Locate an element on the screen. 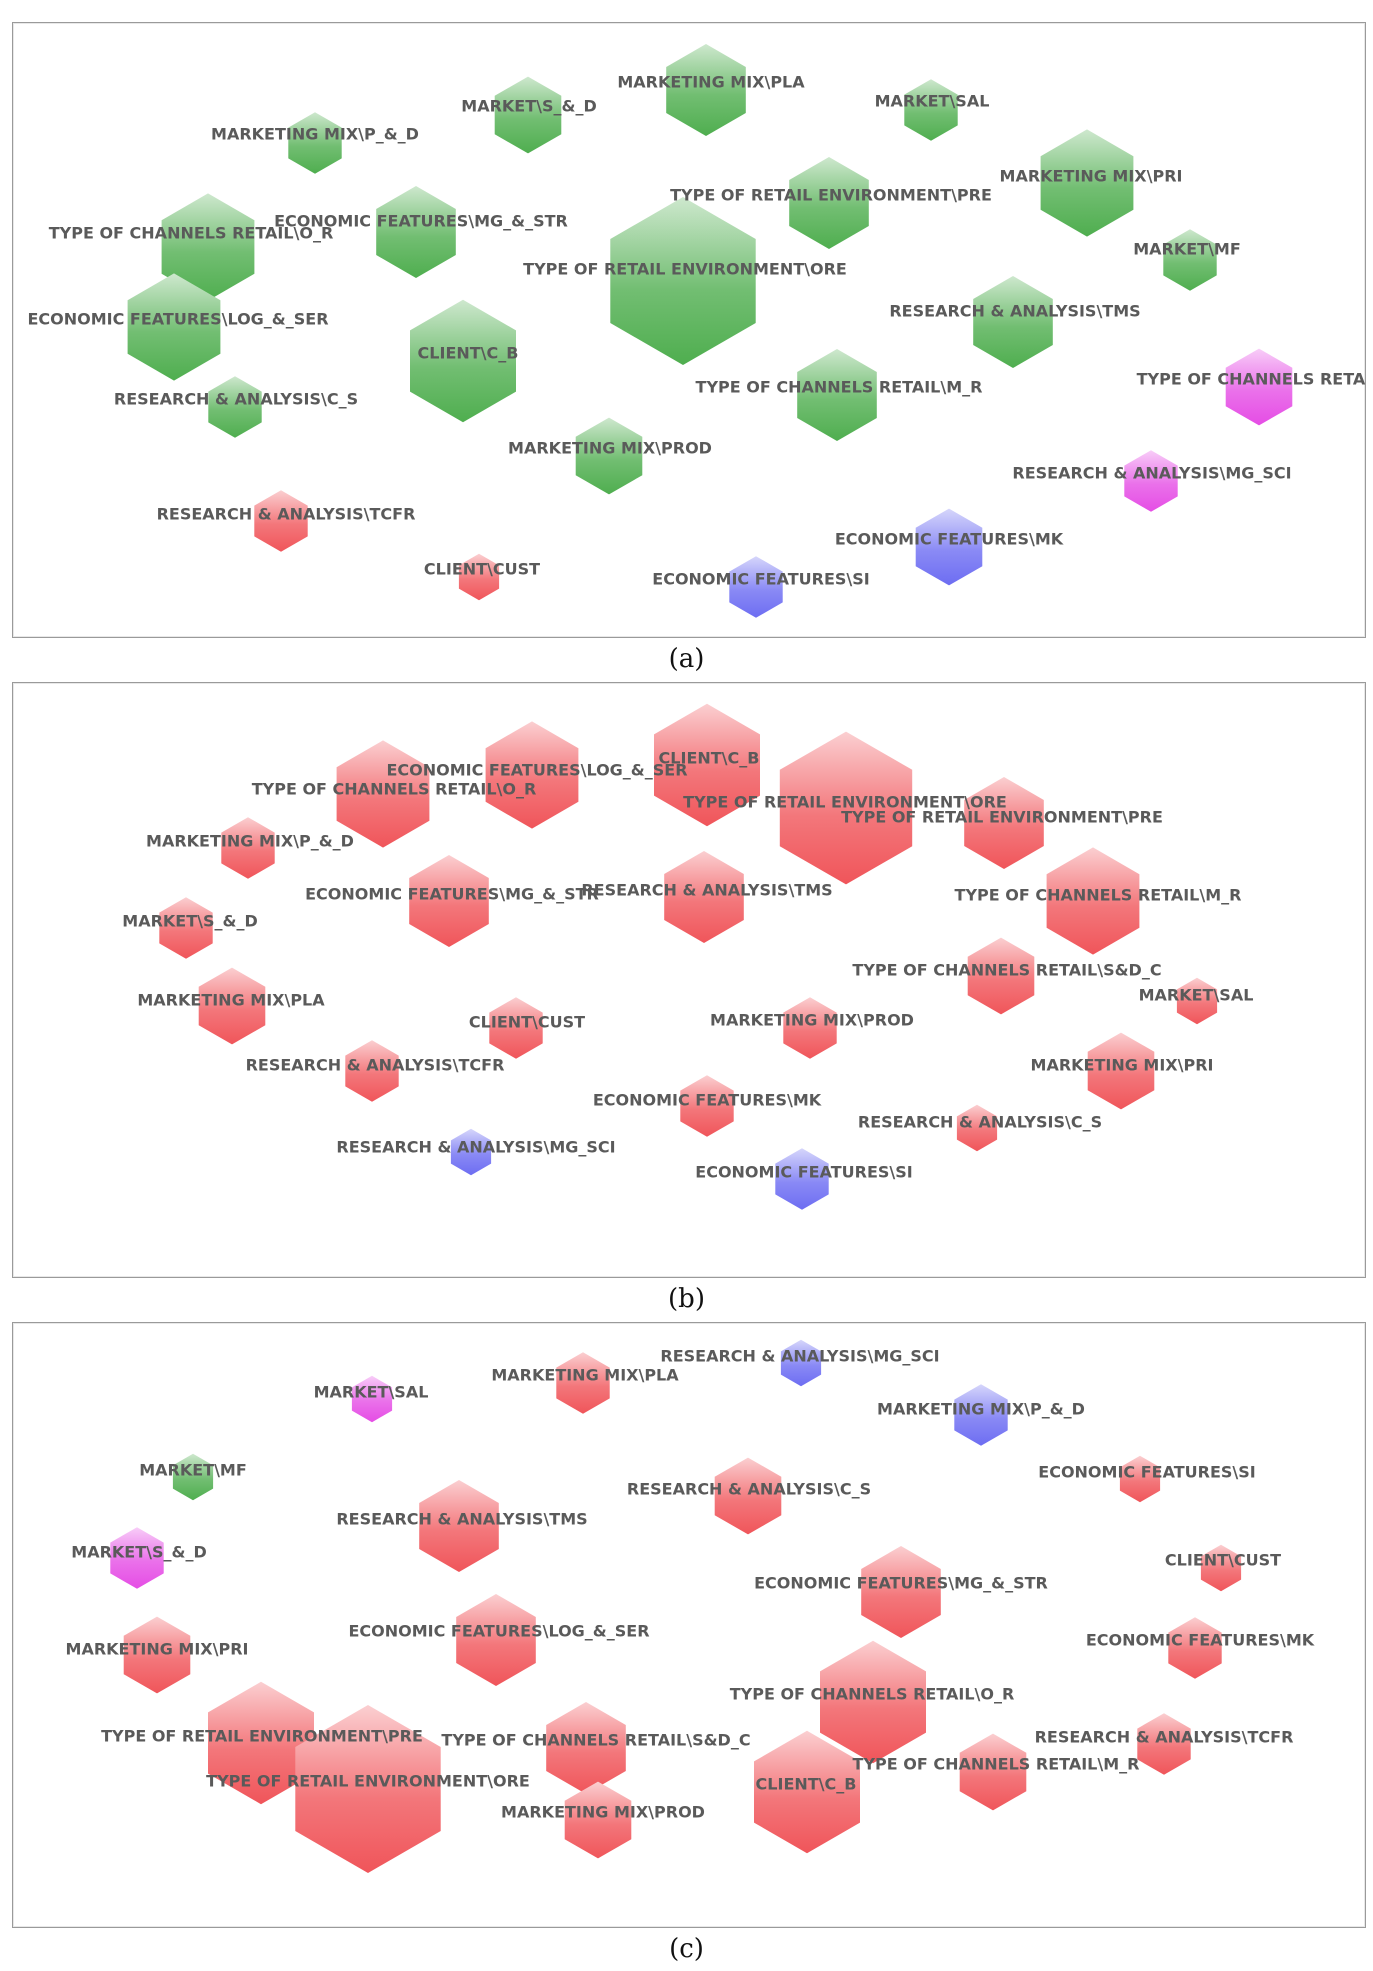 The image size is (1373, 1971). caption-b: (b) is located at coordinates (686, 1299).